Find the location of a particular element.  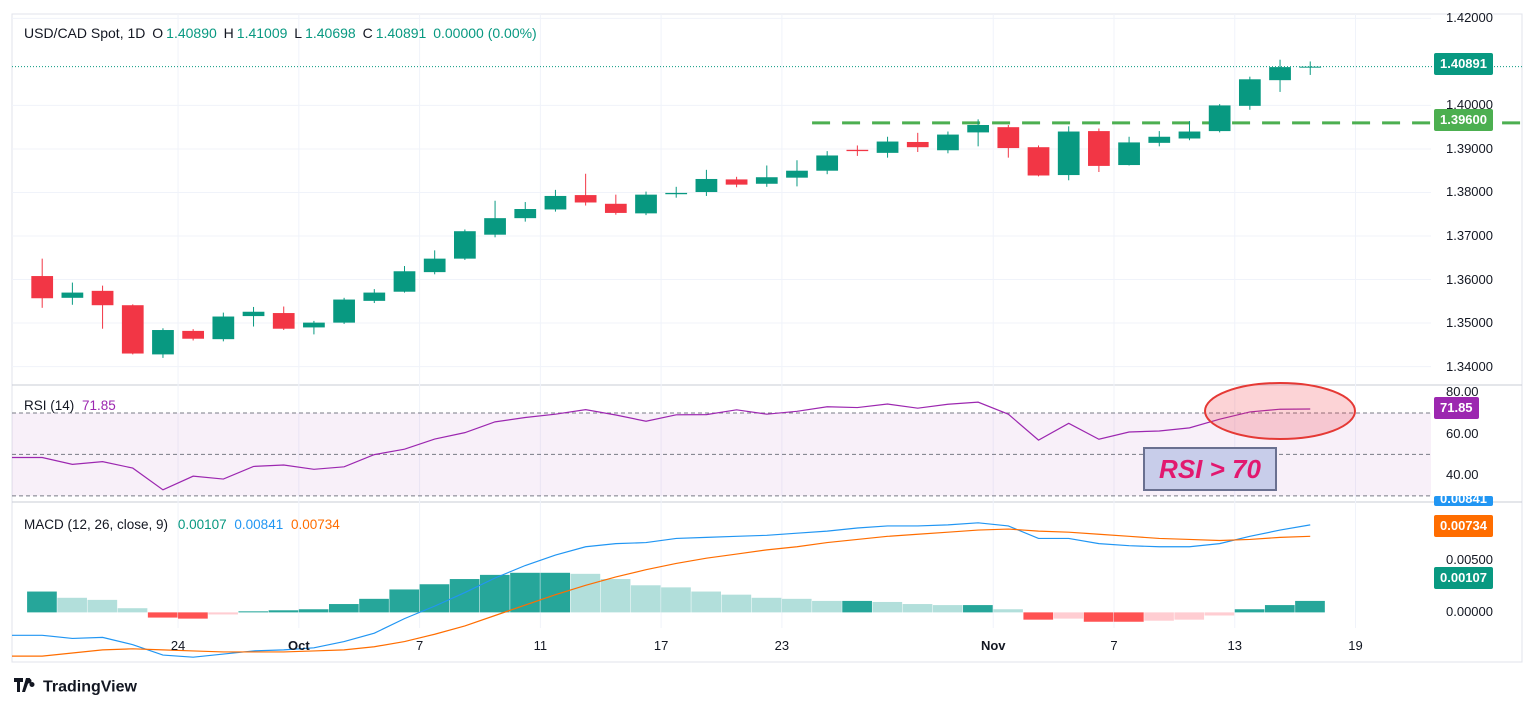

time-tick-label: 24 is located at coordinates (178, 645).